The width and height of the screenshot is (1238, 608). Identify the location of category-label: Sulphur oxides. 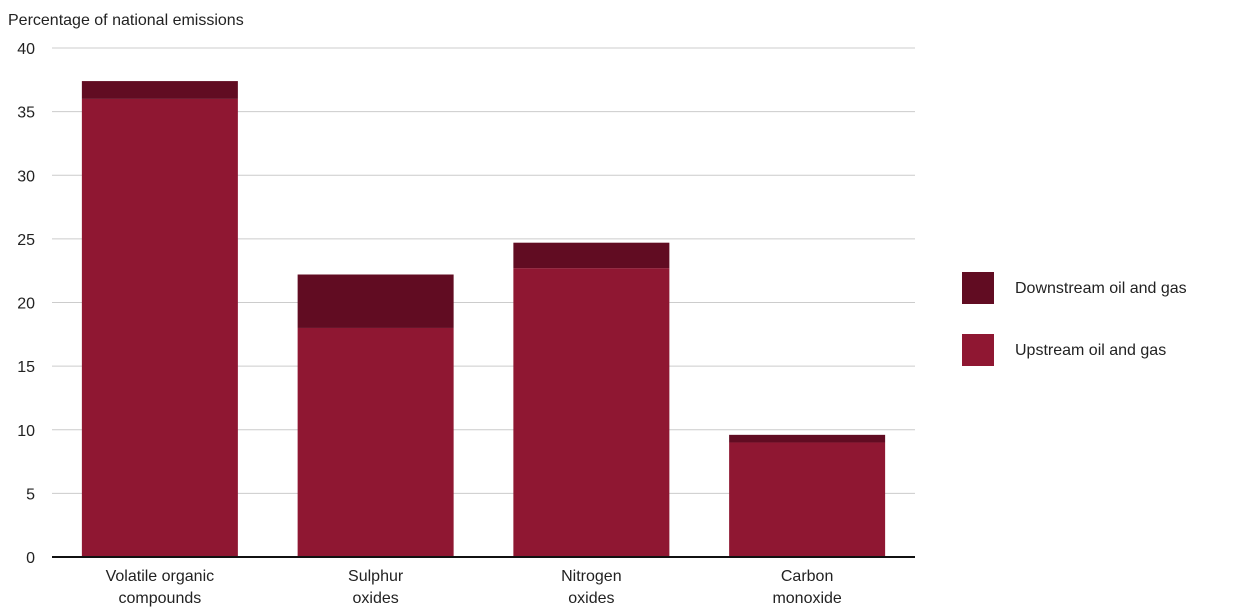
(376, 587).